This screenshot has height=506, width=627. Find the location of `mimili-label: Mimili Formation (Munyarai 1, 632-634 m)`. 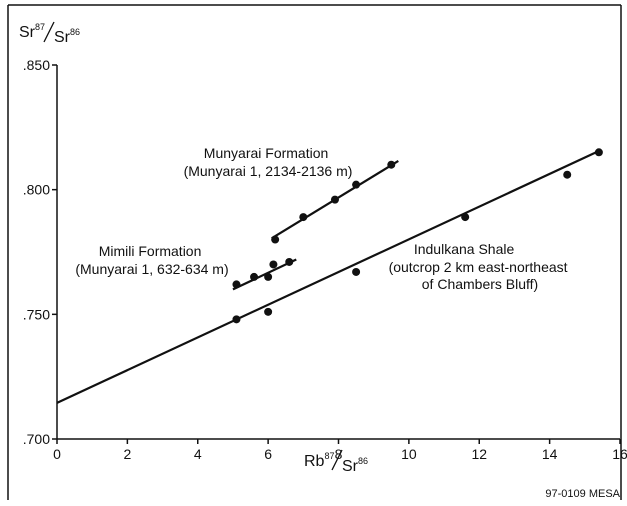

mimili-label: Mimili Formation (Munyarai 1, 632-634 m) is located at coordinates (151, 260).